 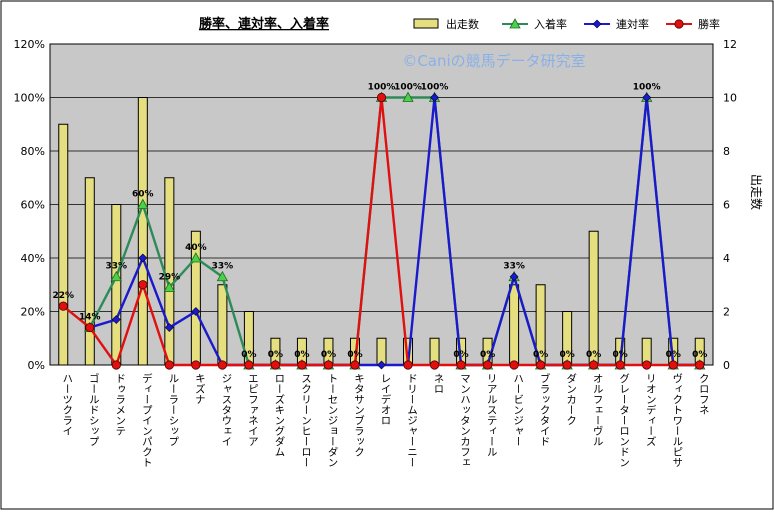 What do you see at coordinates (332, 420) in the screenshot?
I see `category-label: トーセンジョーダン` at bounding box center [332, 420].